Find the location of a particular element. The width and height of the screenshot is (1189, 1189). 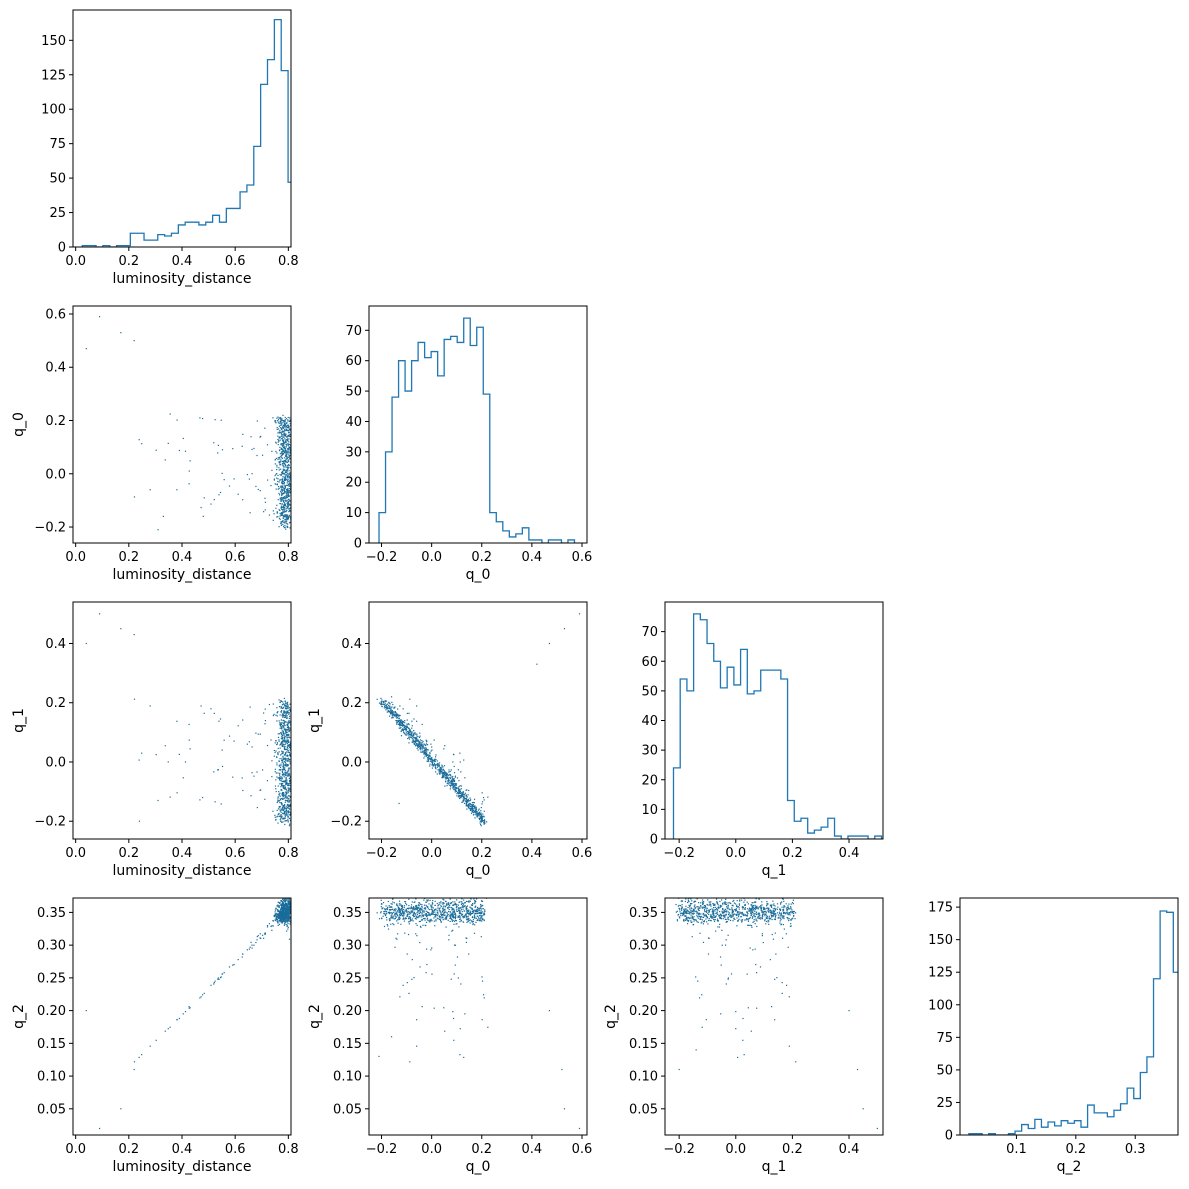

x-tick-label: 0.1 is located at coordinates (1016, 1149).